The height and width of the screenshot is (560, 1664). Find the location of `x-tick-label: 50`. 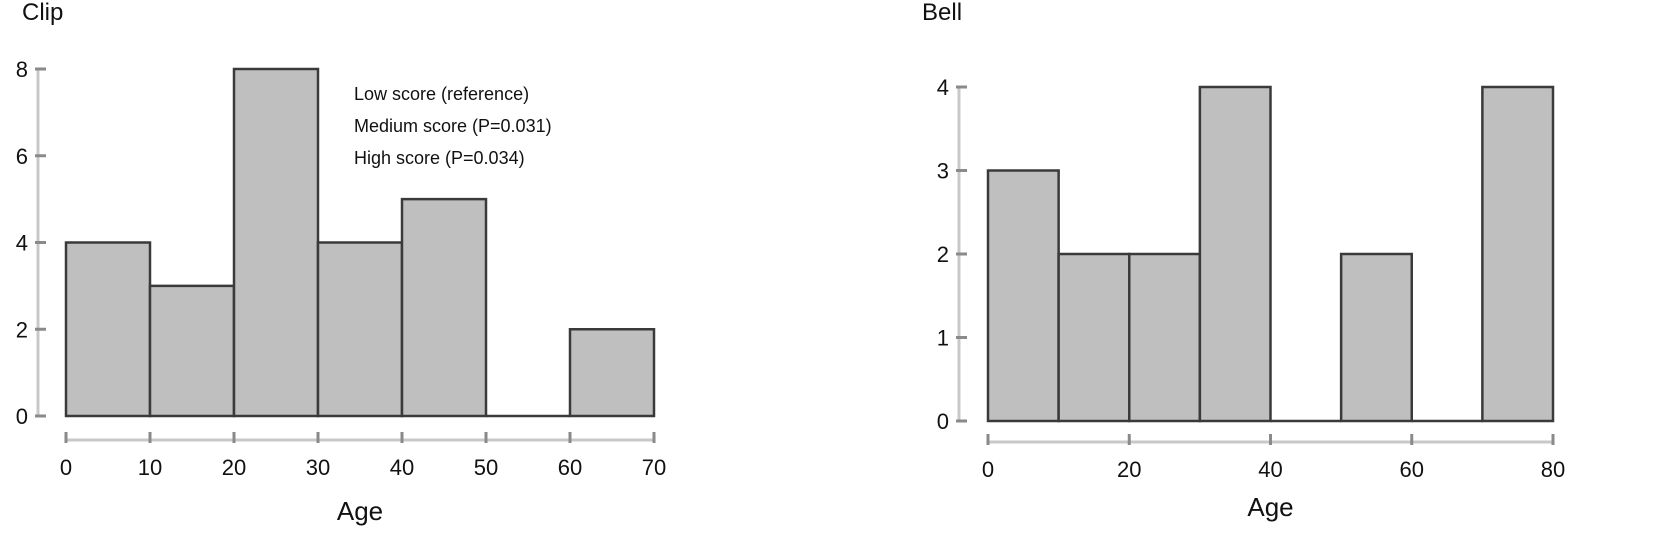

x-tick-label: 50 is located at coordinates (486, 467).